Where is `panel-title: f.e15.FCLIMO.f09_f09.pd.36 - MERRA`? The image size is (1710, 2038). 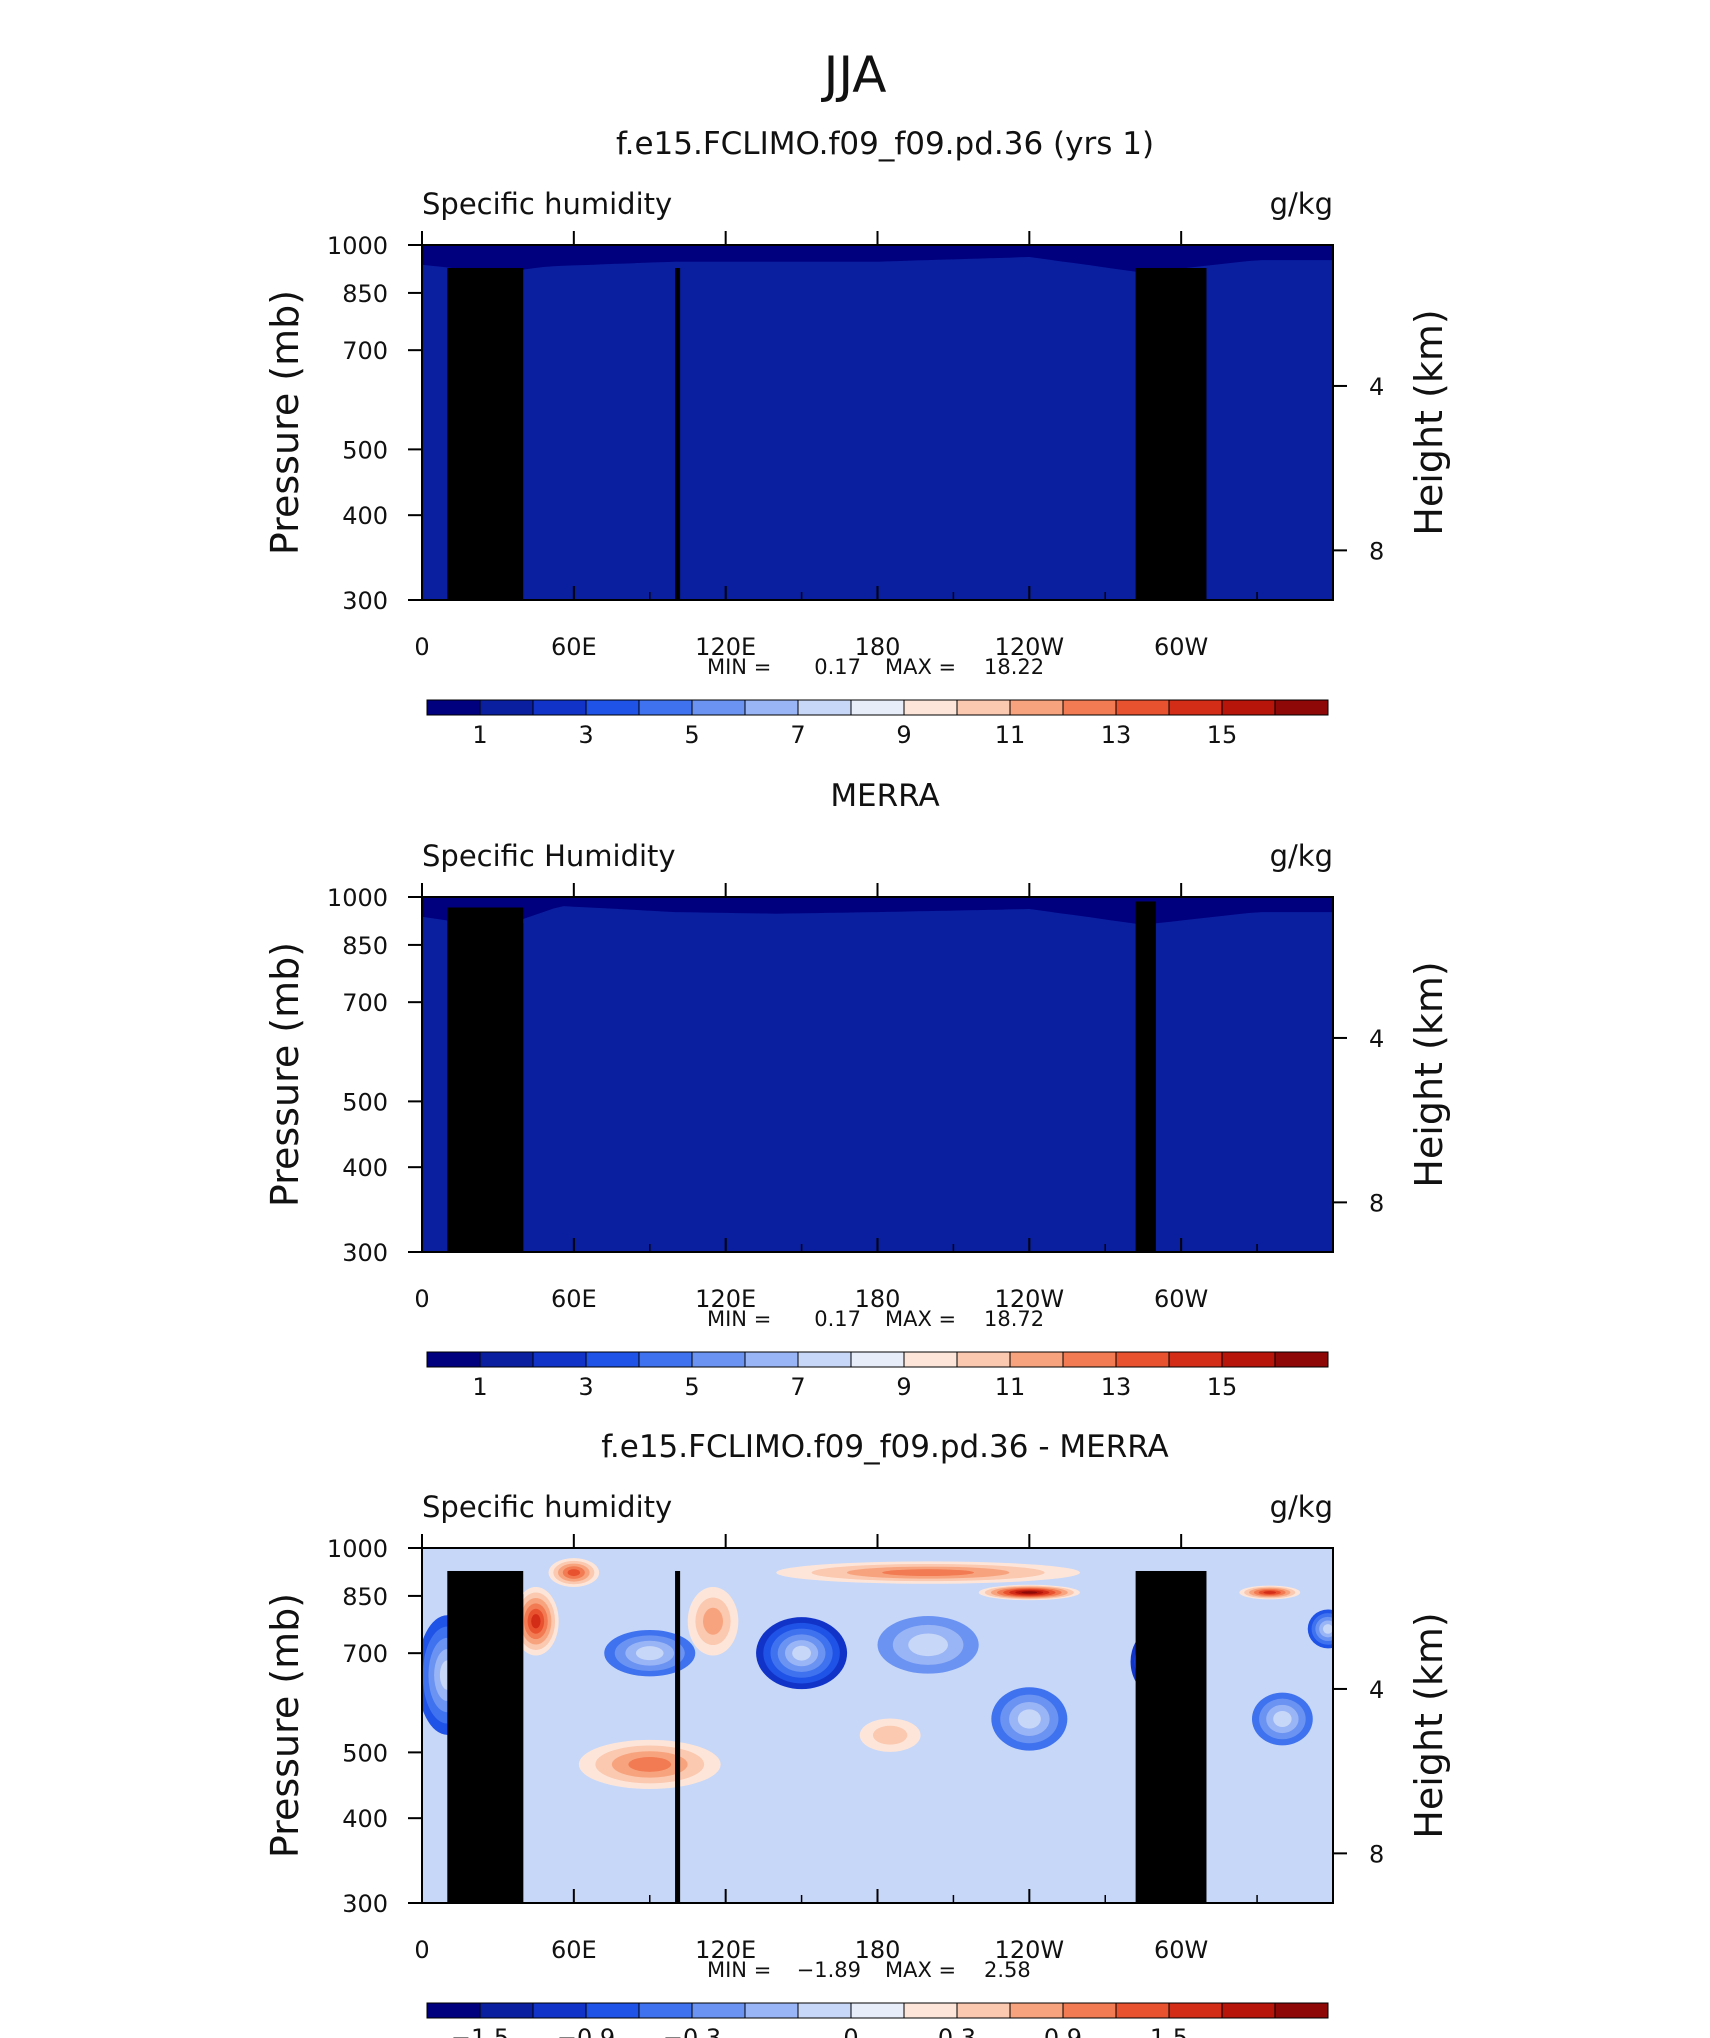 panel-title: f.e15.FCLIMO.f09_f09.pd.36 - MERRA is located at coordinates (885, 1447).